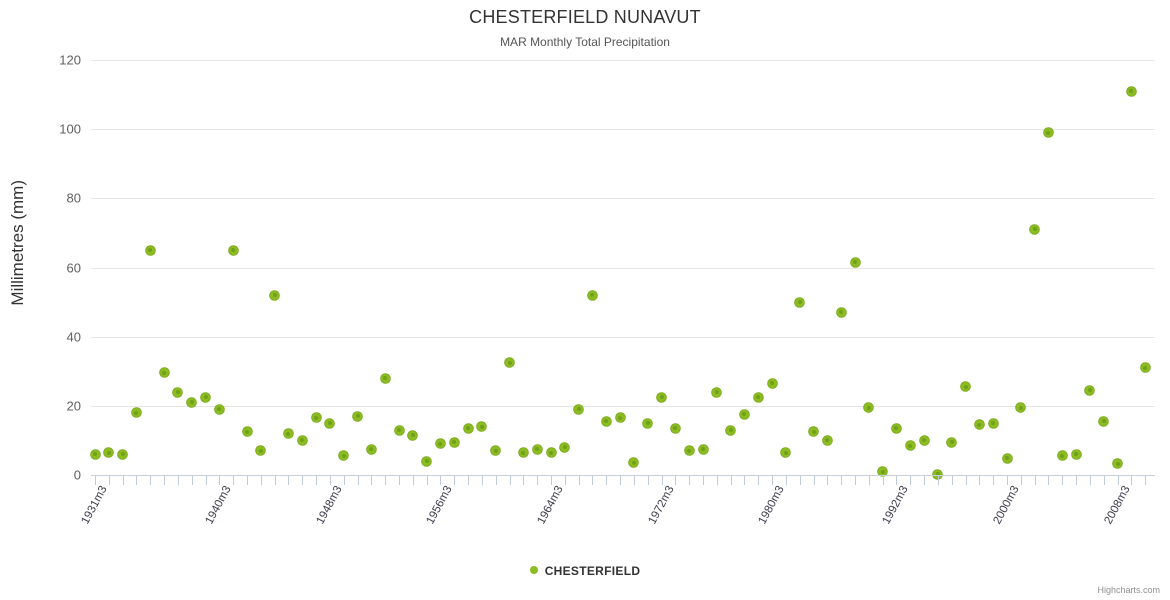 The width and height of the screenshot is (1170, 600). What do you see at coordinates (623, 475) in the screenshot?
I see `x-axis-line` at bounding box center [623, 475].